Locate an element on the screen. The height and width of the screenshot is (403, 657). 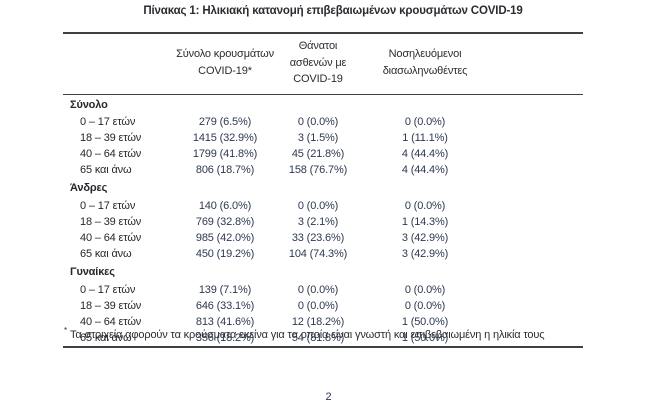
table-row: 0 – 17 ετών 139 (7.1%) 0 (0.0%) 0 (0.0%) is located at coordinates (323, 290).